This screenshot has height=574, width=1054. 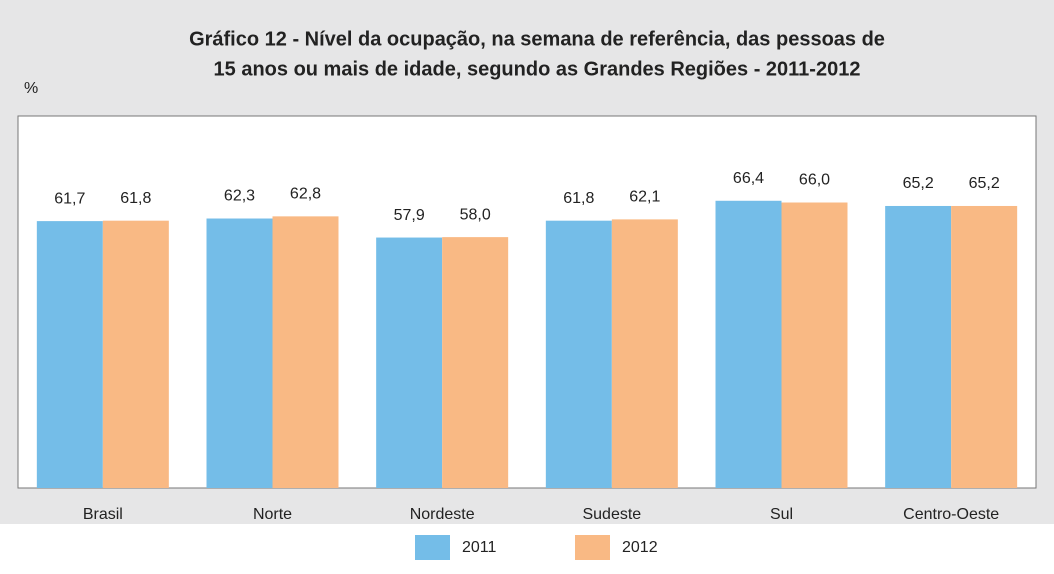 What do you see at coordinates (644, 197) in the screenshot?
I see `value-label: 62,1` at bounding box center [644, 197].